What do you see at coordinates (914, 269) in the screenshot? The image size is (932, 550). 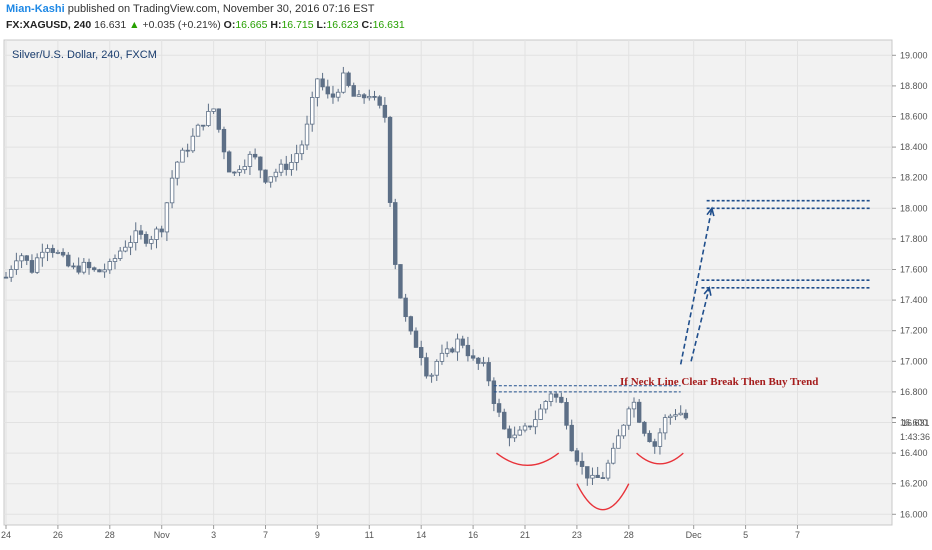 I see `y-tick-label: 17.600` at bounding box center [914, 269].